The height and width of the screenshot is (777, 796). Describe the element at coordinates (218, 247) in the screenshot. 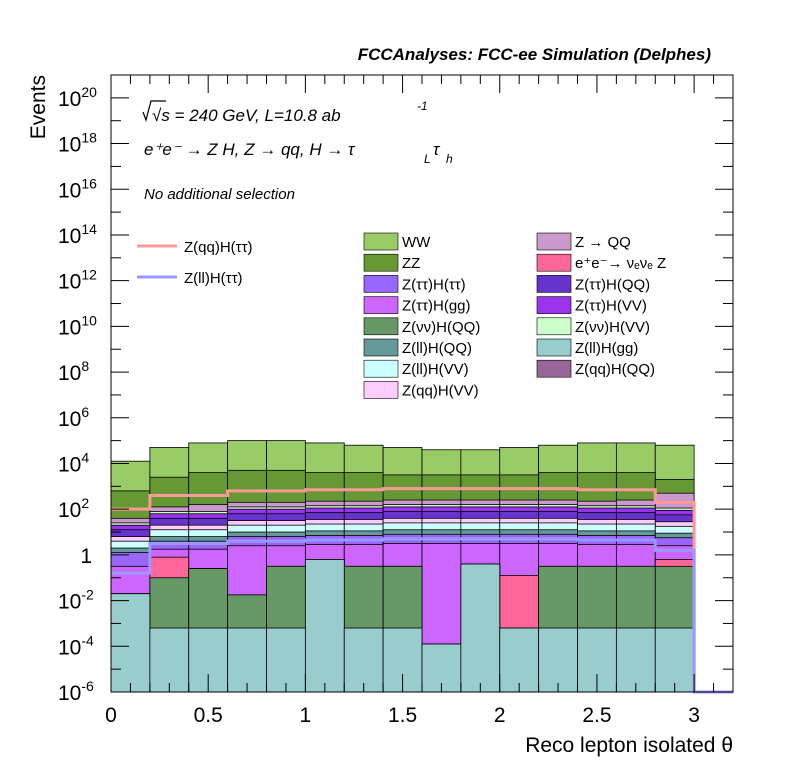

I see `legend-label-z-qq-h: Z(qq)H(ττ)` at that location.